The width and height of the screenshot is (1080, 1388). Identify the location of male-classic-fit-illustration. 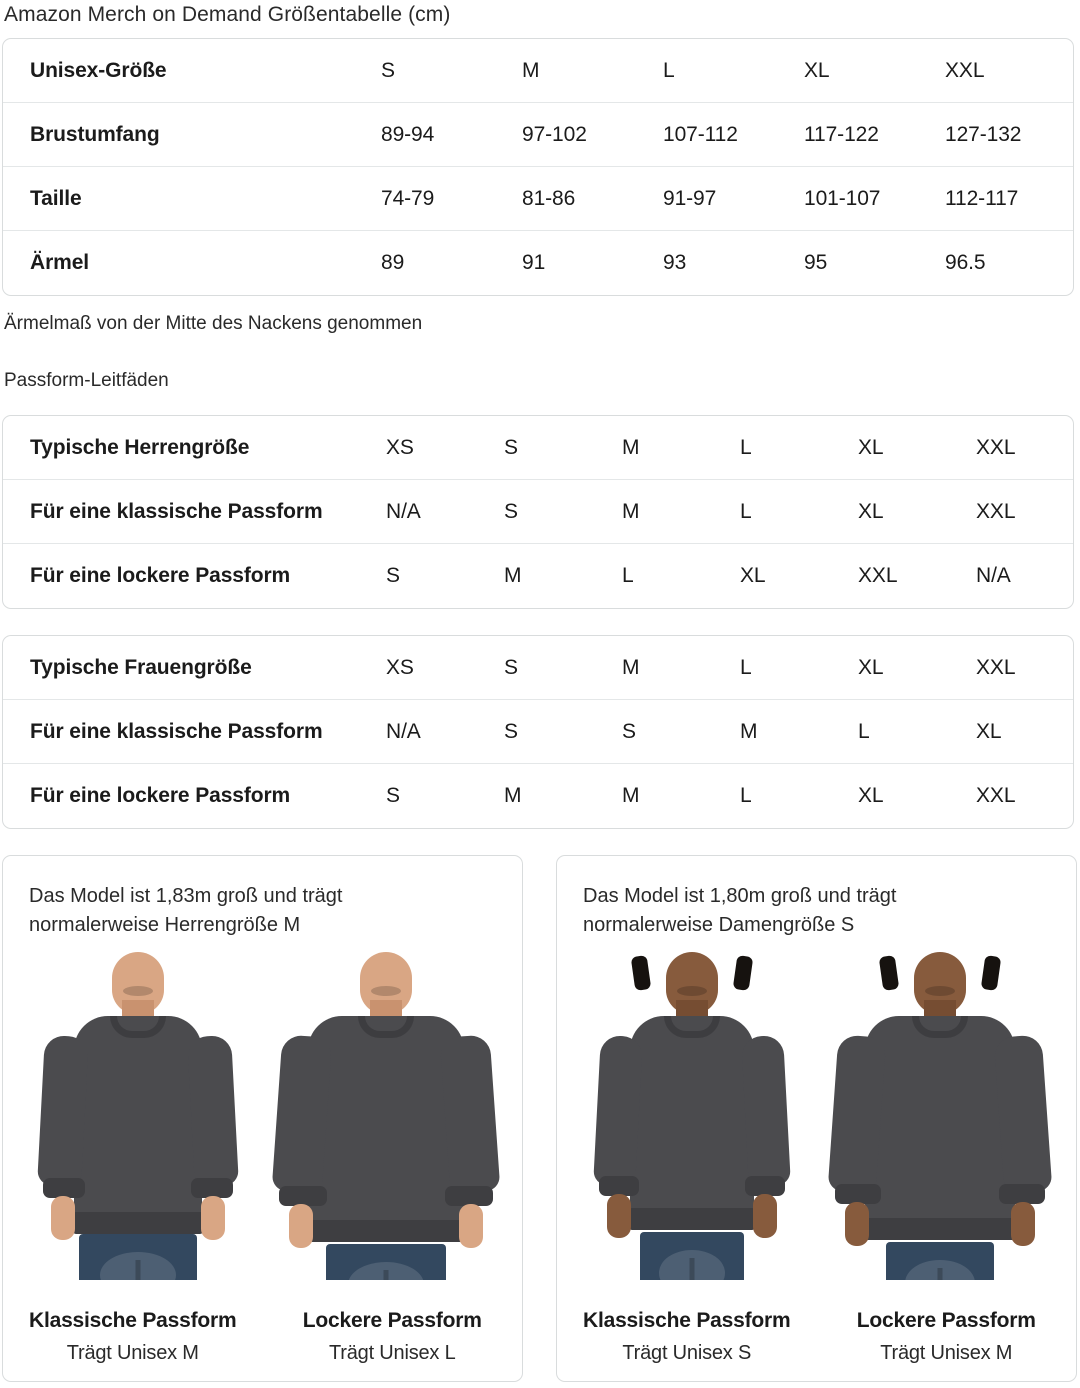
(138, 1124).